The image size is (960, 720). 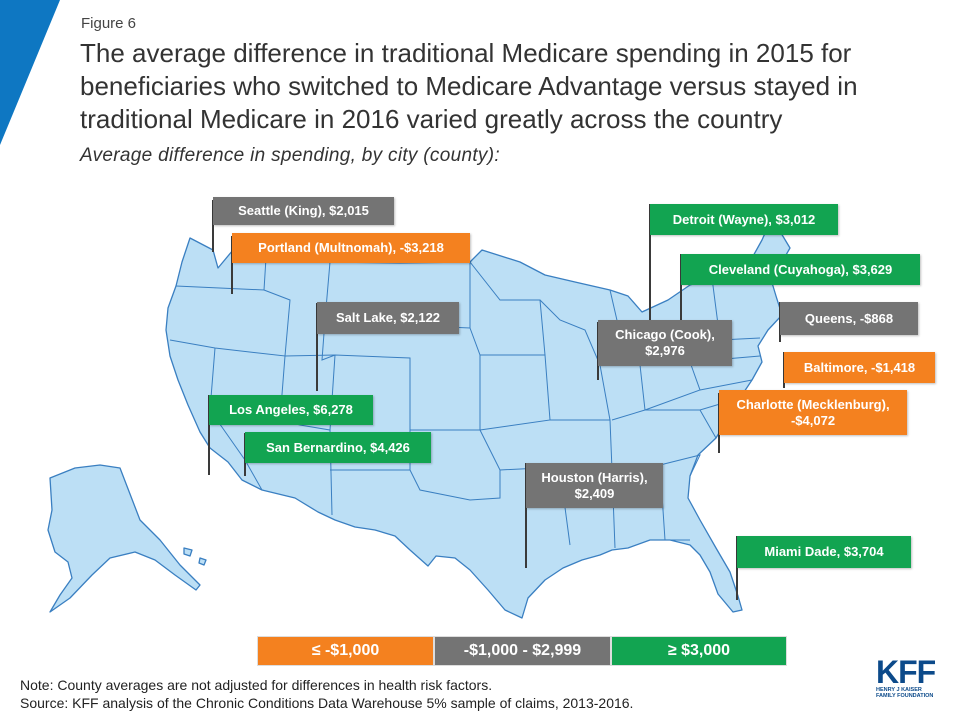 What do you see at coordinates (824, 552) in the screenshot?
I see `flag-miami: Miami Dade, $3,704` at bounding box center [824, 552].